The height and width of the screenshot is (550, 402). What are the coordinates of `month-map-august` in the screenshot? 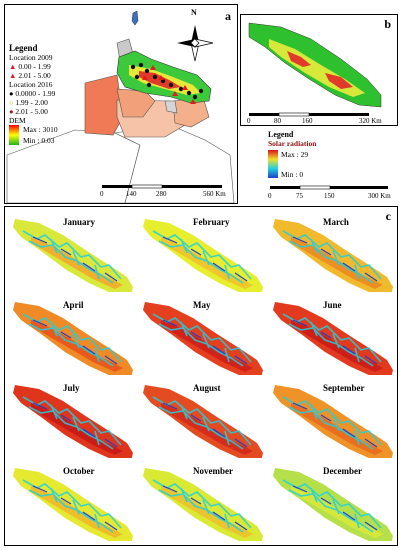 It's located at (203, 421).